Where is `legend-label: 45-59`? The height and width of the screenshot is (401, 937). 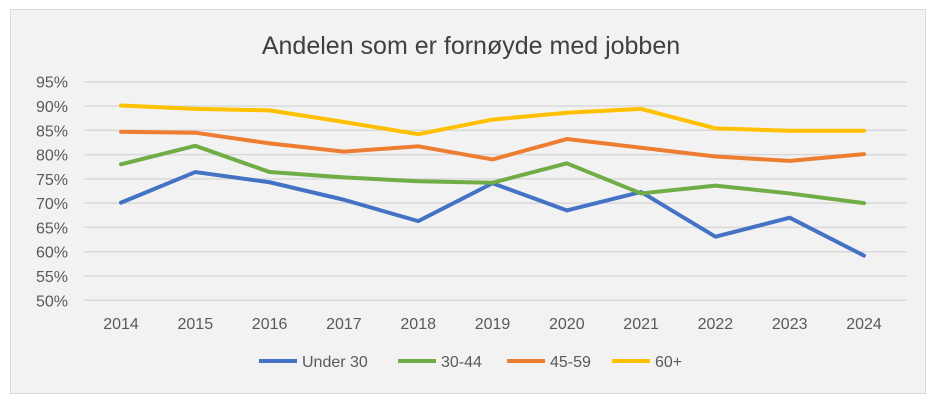 legend-label: 45-59 is located at coordinates (570, 362).